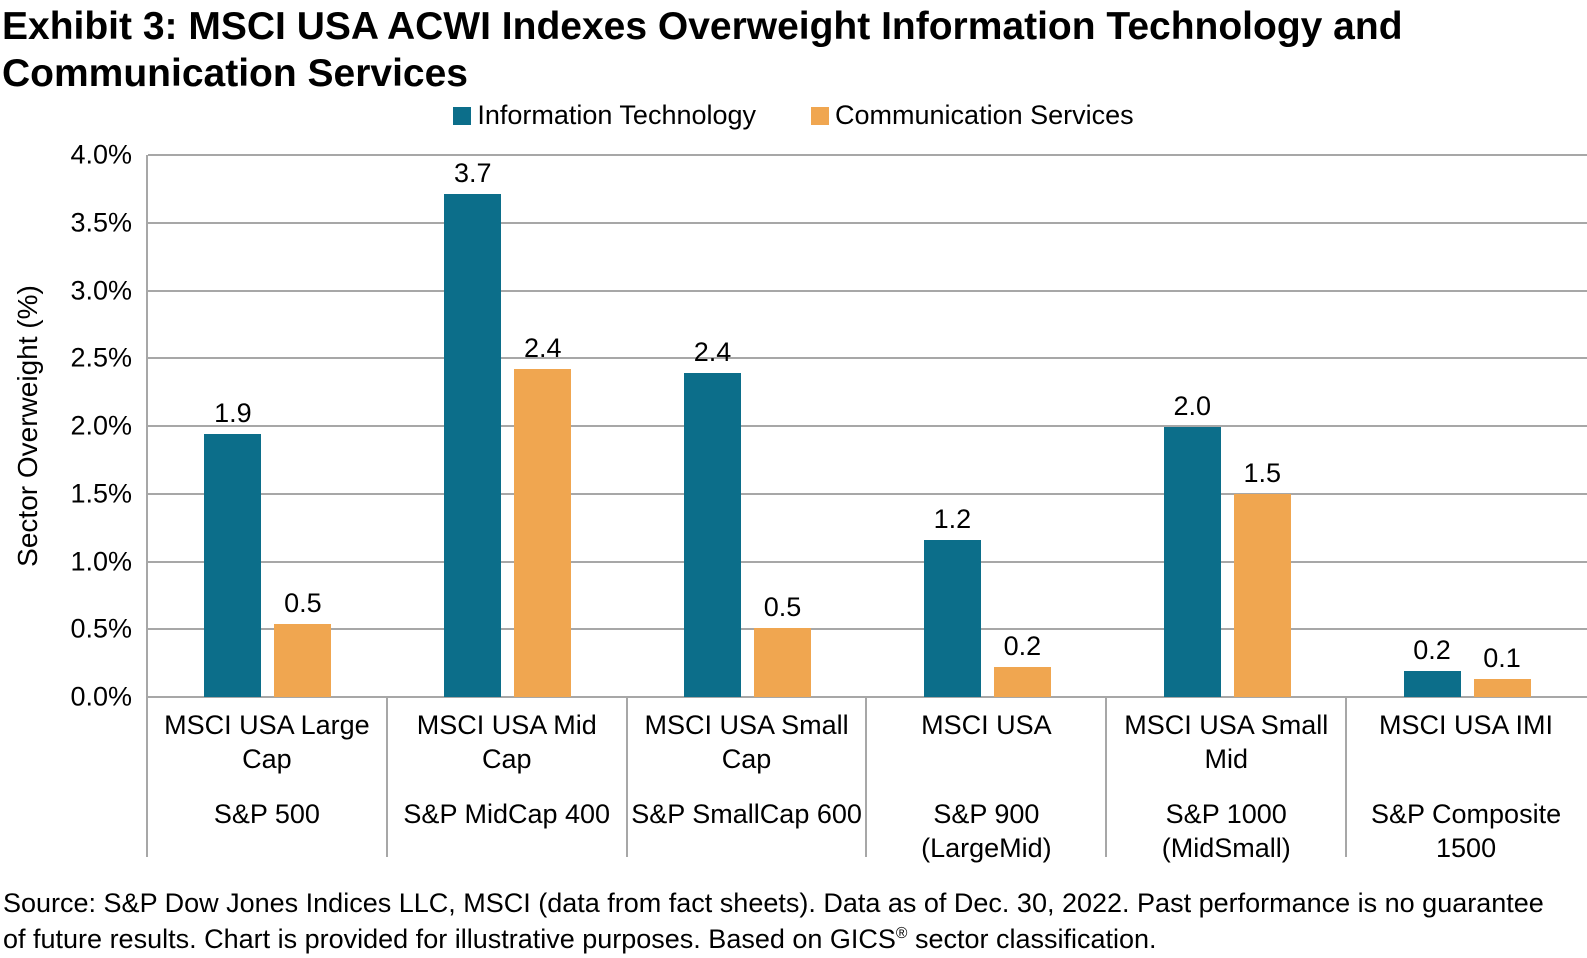 The image size is (1587, 958). What do you see at coordinates (745, 777) in the screenshot?
I see `category-cell: MSCI USA Small Cap S&P SmallCap 600` at bounding box center [745, 777].